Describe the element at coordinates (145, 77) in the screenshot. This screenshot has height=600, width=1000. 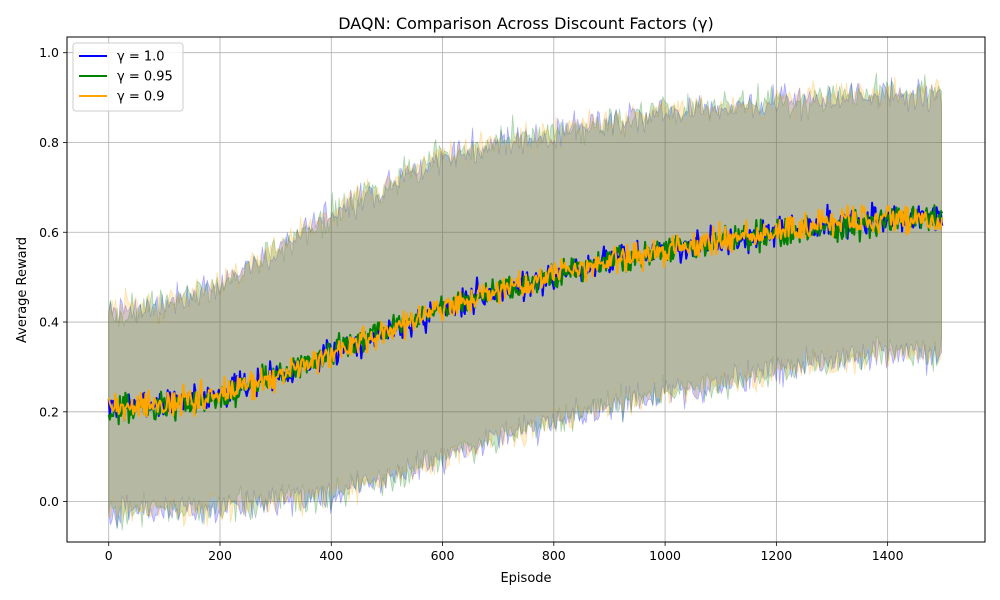
I see `legend-label: γ = 0.95` at that location.